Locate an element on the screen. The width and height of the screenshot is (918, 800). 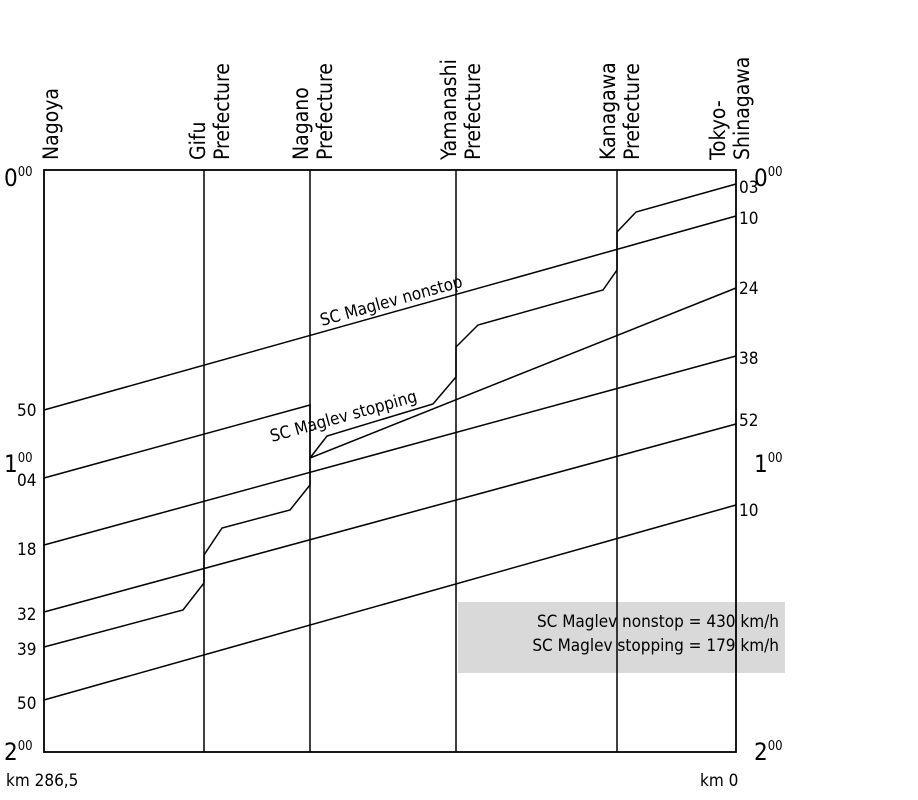
left-minute-6: 50 is located at coordinates (26, 704).